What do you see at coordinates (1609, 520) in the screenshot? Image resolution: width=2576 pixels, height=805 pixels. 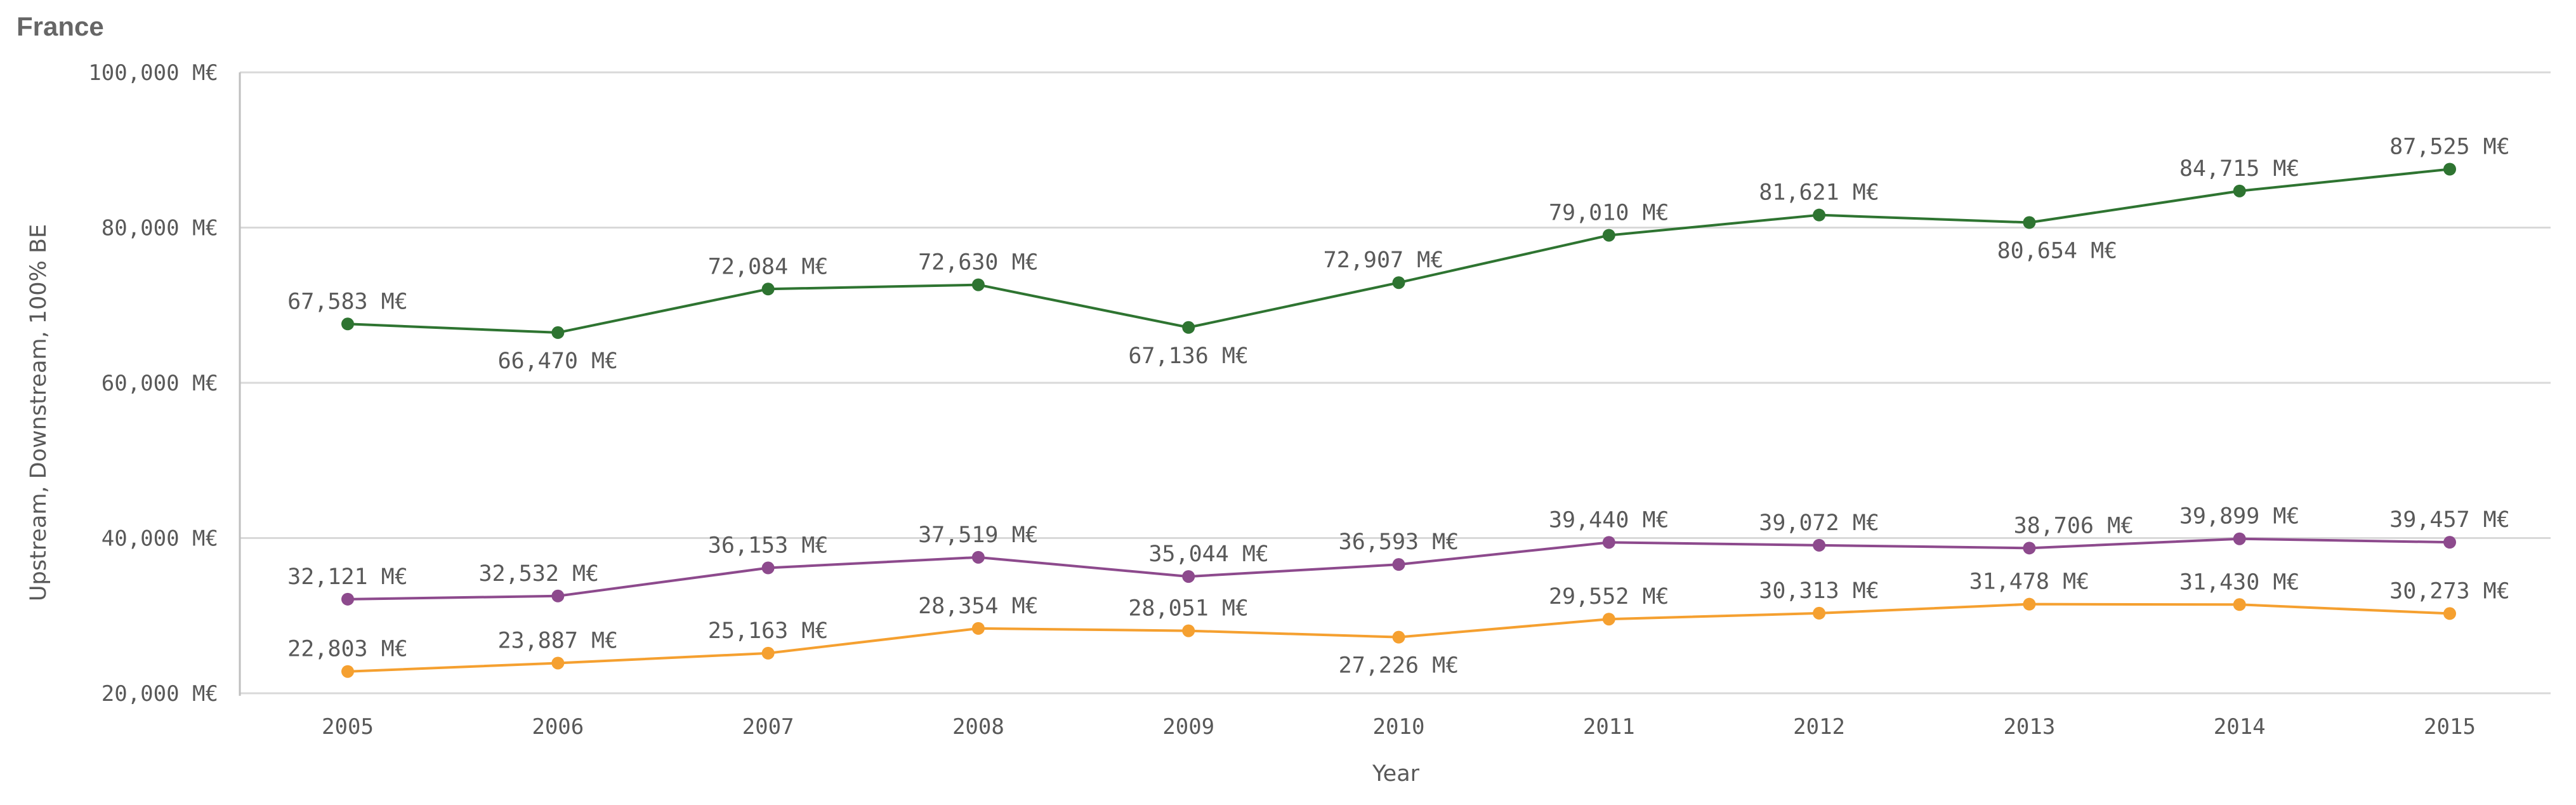 I see `data-label: 39,440 M€` at bounding box center [1609, 520].